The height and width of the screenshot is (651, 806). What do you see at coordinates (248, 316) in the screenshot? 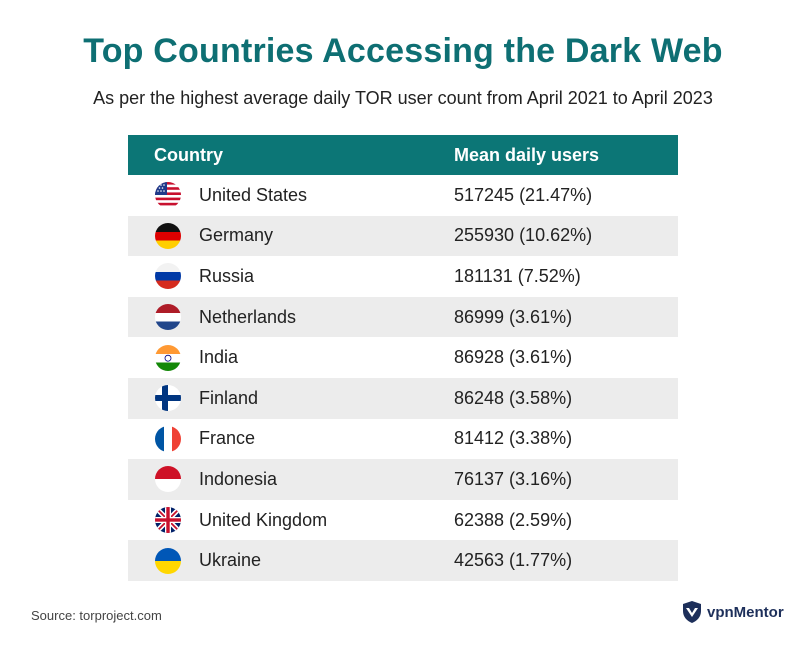
I see `country-name: Netherlands` at bounding box center [248, 316].